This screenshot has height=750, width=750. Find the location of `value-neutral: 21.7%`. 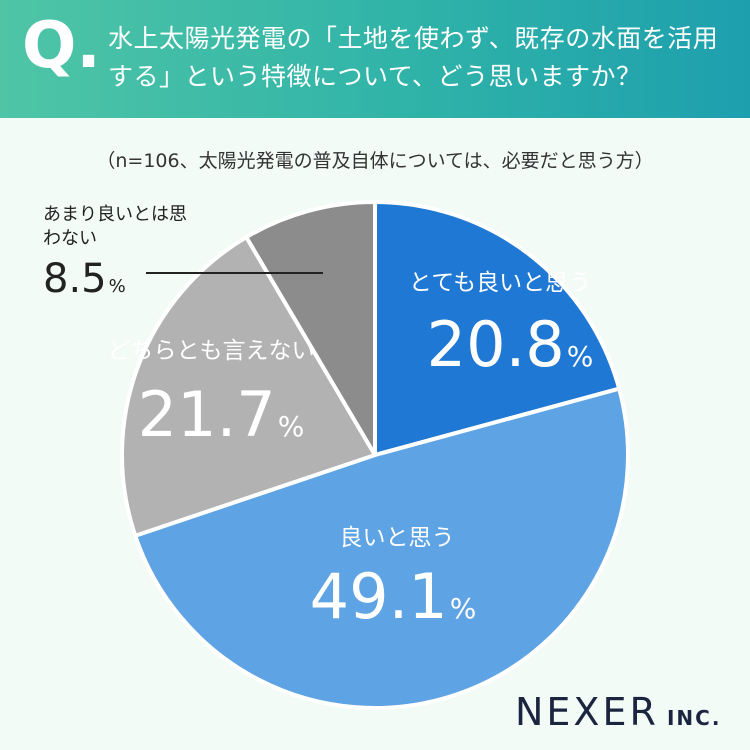

value-neutral: 21.7% is located at coordinates (221, 414).